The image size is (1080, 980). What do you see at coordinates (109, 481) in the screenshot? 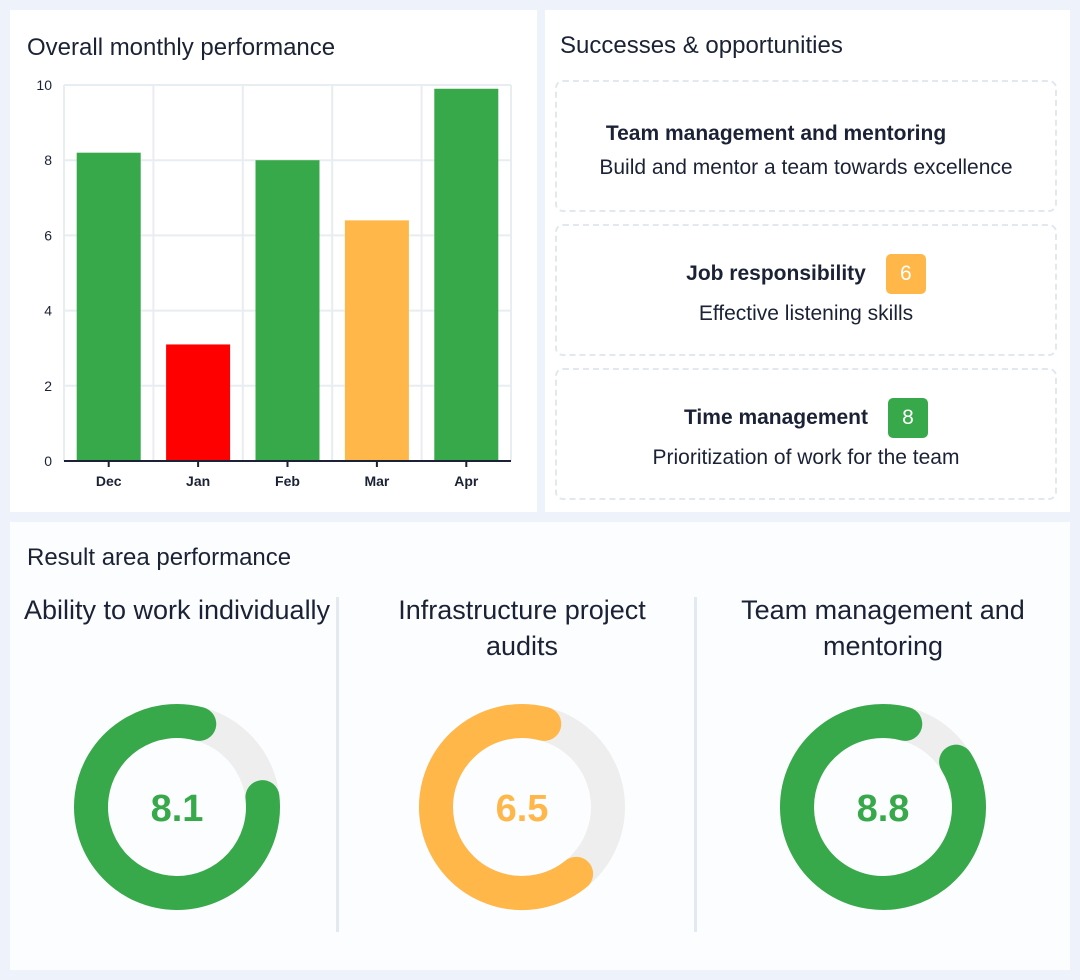
I see `x-tick-label: Dec` at bounding box center [109, 481].